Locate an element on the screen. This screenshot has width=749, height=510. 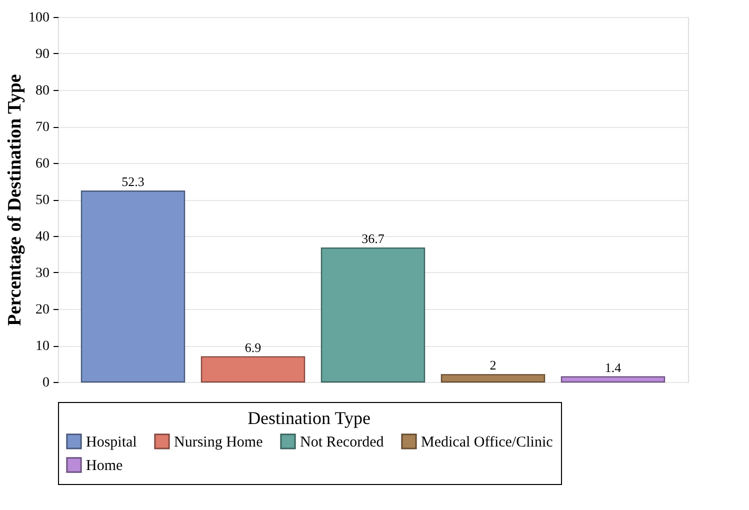
data-label: 6.9 is located at coordinates (253, 347).